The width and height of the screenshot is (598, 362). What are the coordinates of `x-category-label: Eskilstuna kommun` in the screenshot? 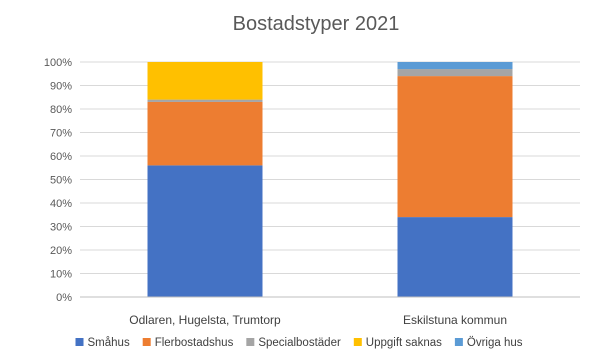 It's located at (455, 320).